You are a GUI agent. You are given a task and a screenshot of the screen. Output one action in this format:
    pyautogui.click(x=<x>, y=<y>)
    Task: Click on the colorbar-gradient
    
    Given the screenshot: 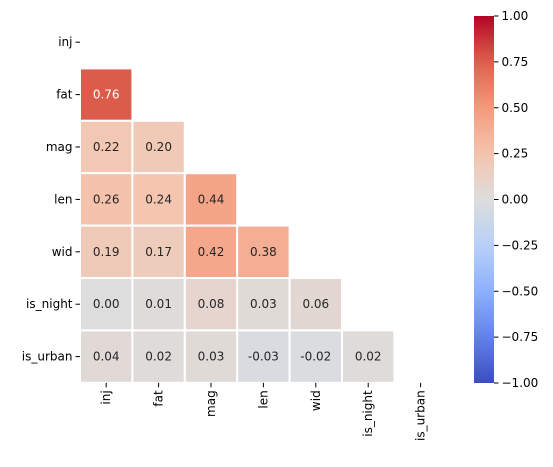 What is the action you would take?
    pyautogui.click(x=484, y=199)
    